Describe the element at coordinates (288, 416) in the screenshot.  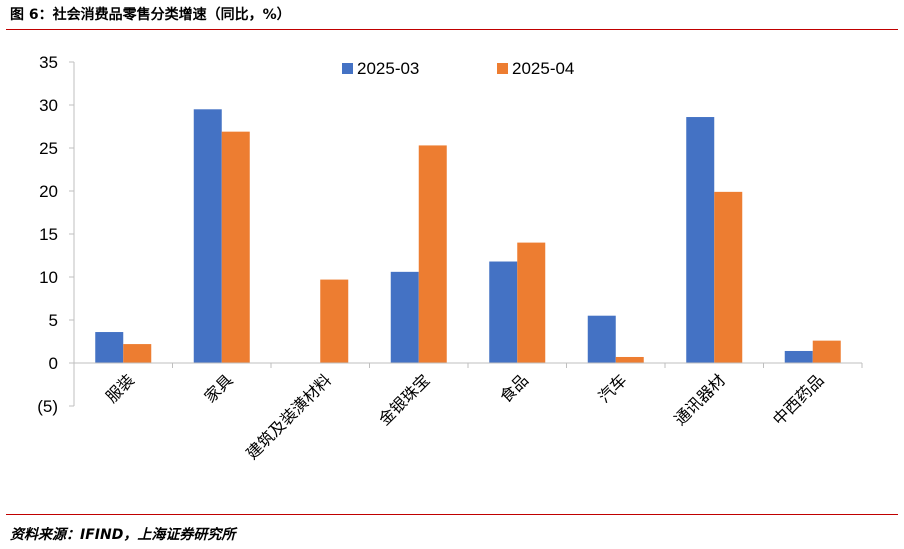
I see `x-category-label: 建筑及装潢材料` at that location.